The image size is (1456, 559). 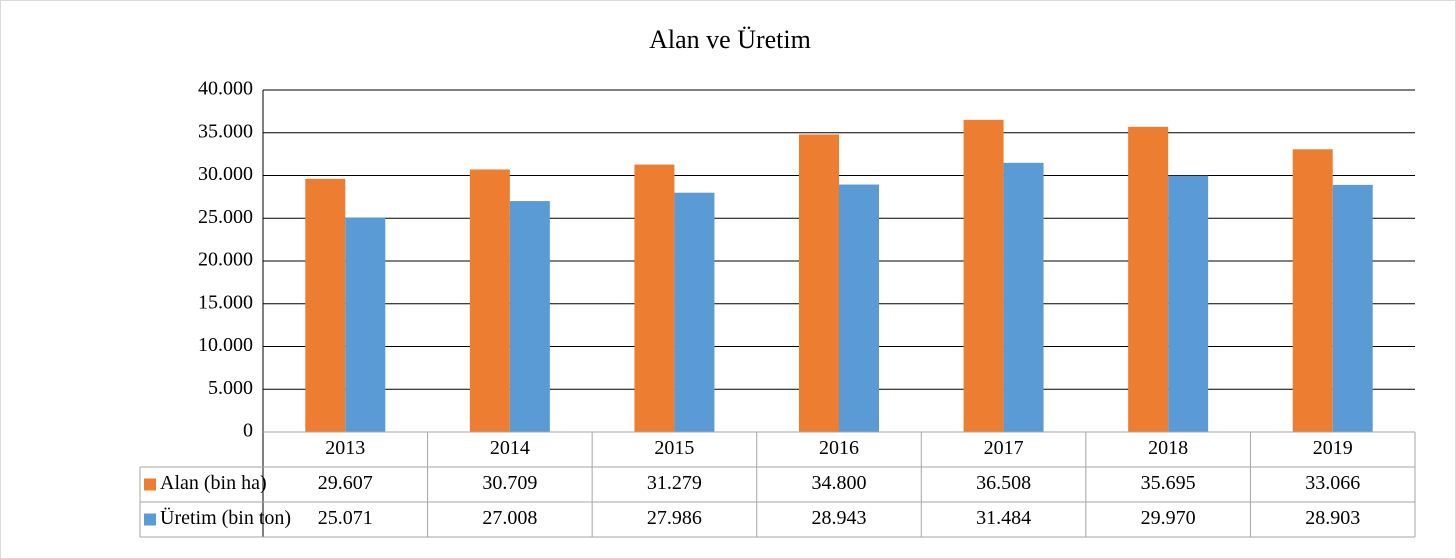 I want to click on table-value: 31.279, so click(x=674, y=483).